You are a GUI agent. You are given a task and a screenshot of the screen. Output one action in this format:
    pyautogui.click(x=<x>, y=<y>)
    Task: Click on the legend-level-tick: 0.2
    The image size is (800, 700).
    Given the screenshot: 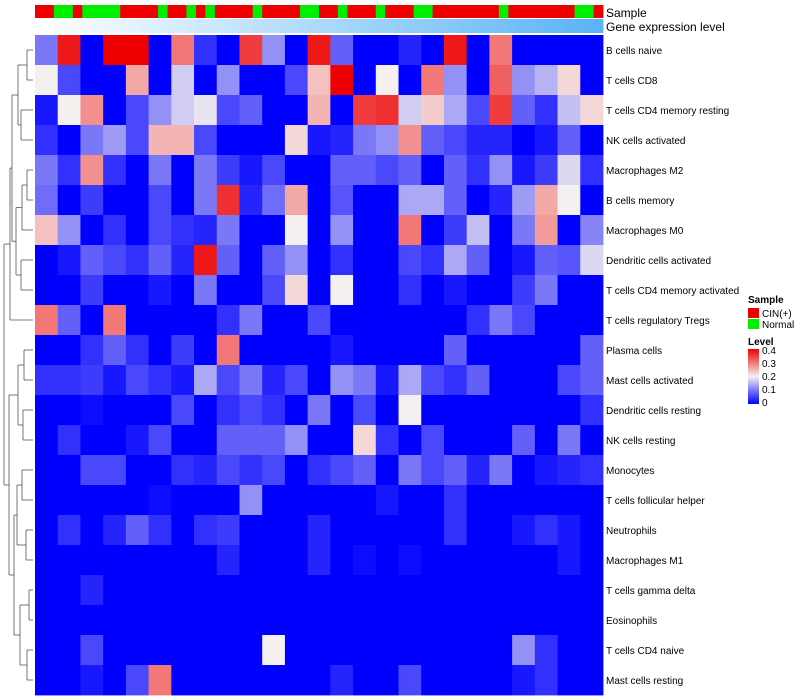 What is the action you would take?
    pyautogui.click(x=769, y=377)
    